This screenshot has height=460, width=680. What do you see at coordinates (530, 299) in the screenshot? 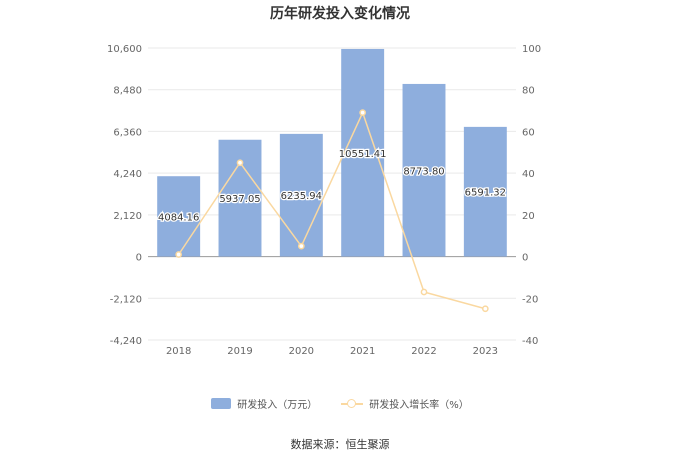
I see `y-right-tick-label: -20` at bounding box center [530, 299].